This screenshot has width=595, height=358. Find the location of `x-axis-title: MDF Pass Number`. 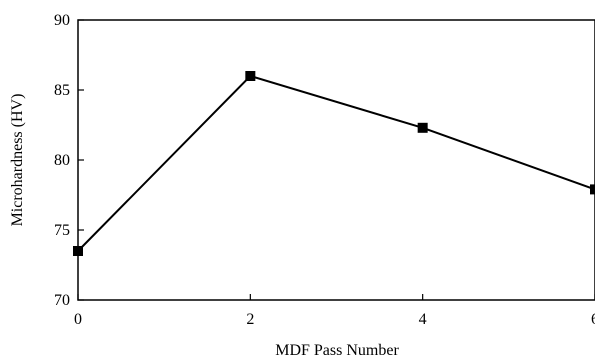

x-axis-title: MDF Pass Number is located at coordinates (337, 350).